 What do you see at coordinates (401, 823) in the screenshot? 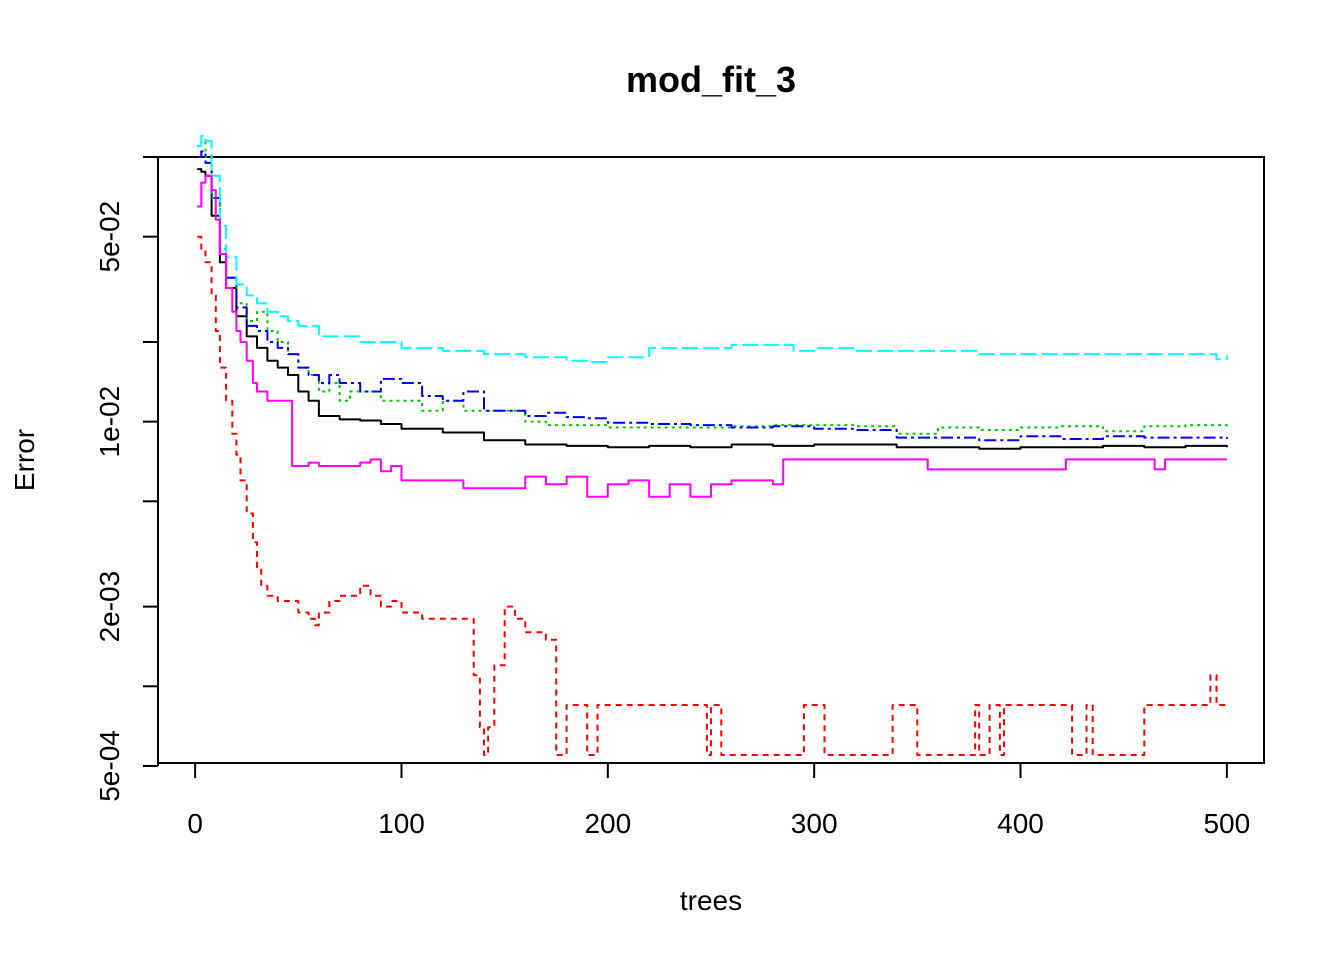
I see `x-tick-label: 100` at bounding box center [401, 823].